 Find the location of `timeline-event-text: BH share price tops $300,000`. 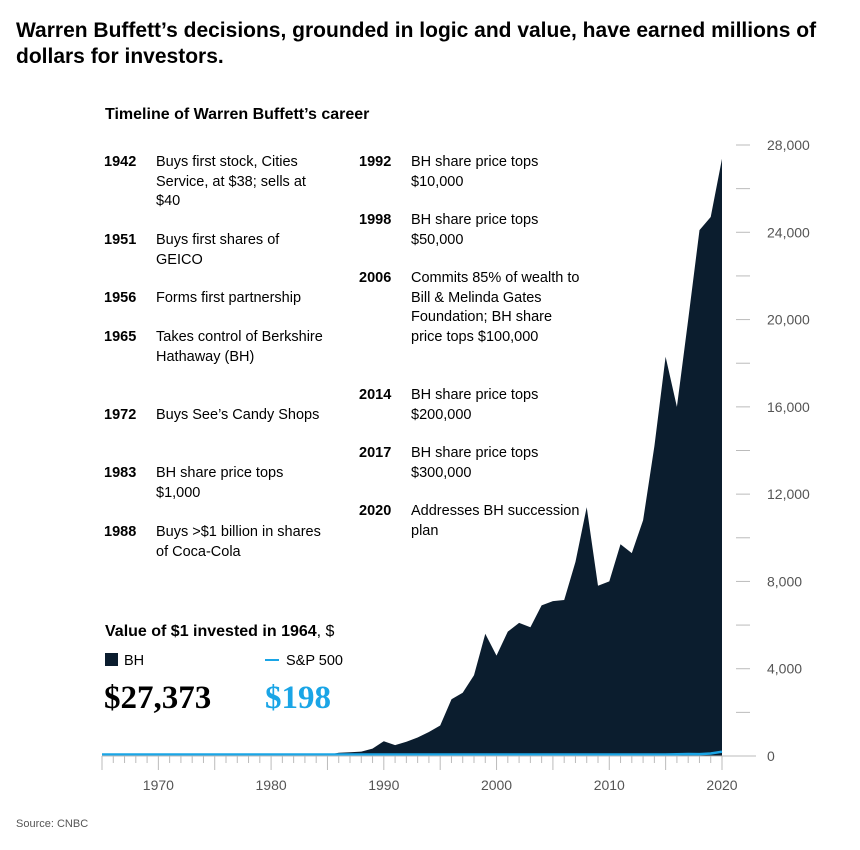

timeline-event-text: BH share price tops $300,000 is located at coordinates (475, 463).